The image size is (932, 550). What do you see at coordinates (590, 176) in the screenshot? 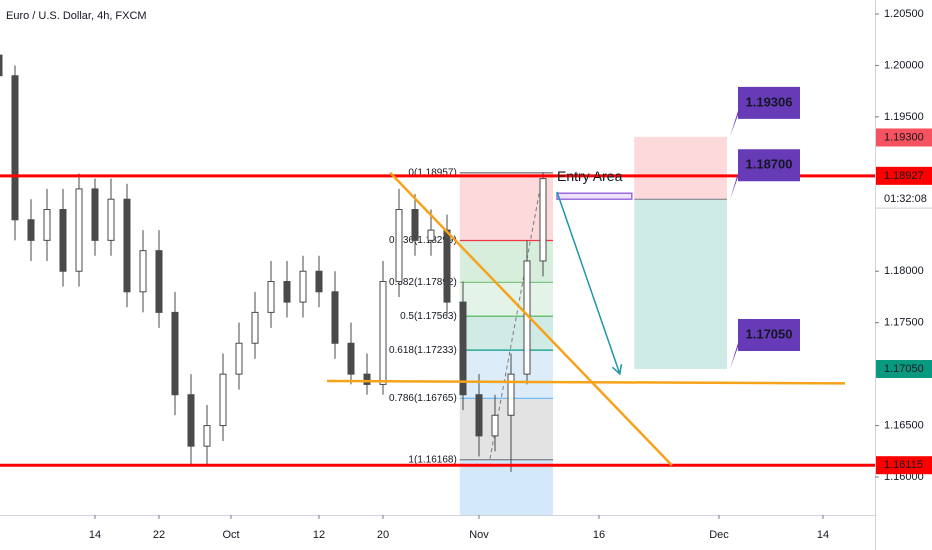
I see `entry-area-label: Entry Area` at bounding box center [590, 176].